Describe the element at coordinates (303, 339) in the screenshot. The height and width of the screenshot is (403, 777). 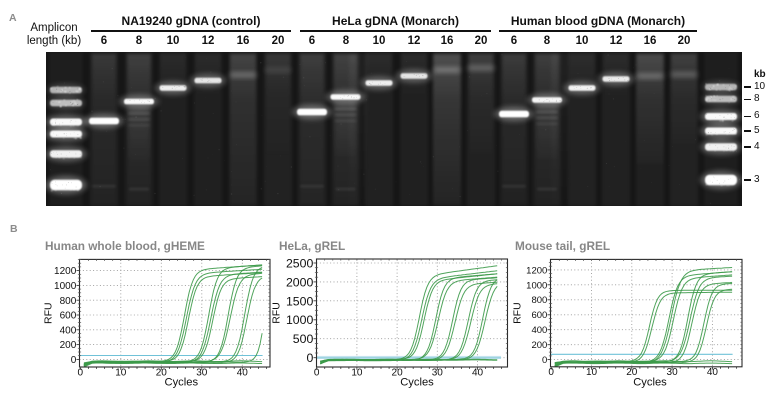
I see `svg-text: 500` at that location.